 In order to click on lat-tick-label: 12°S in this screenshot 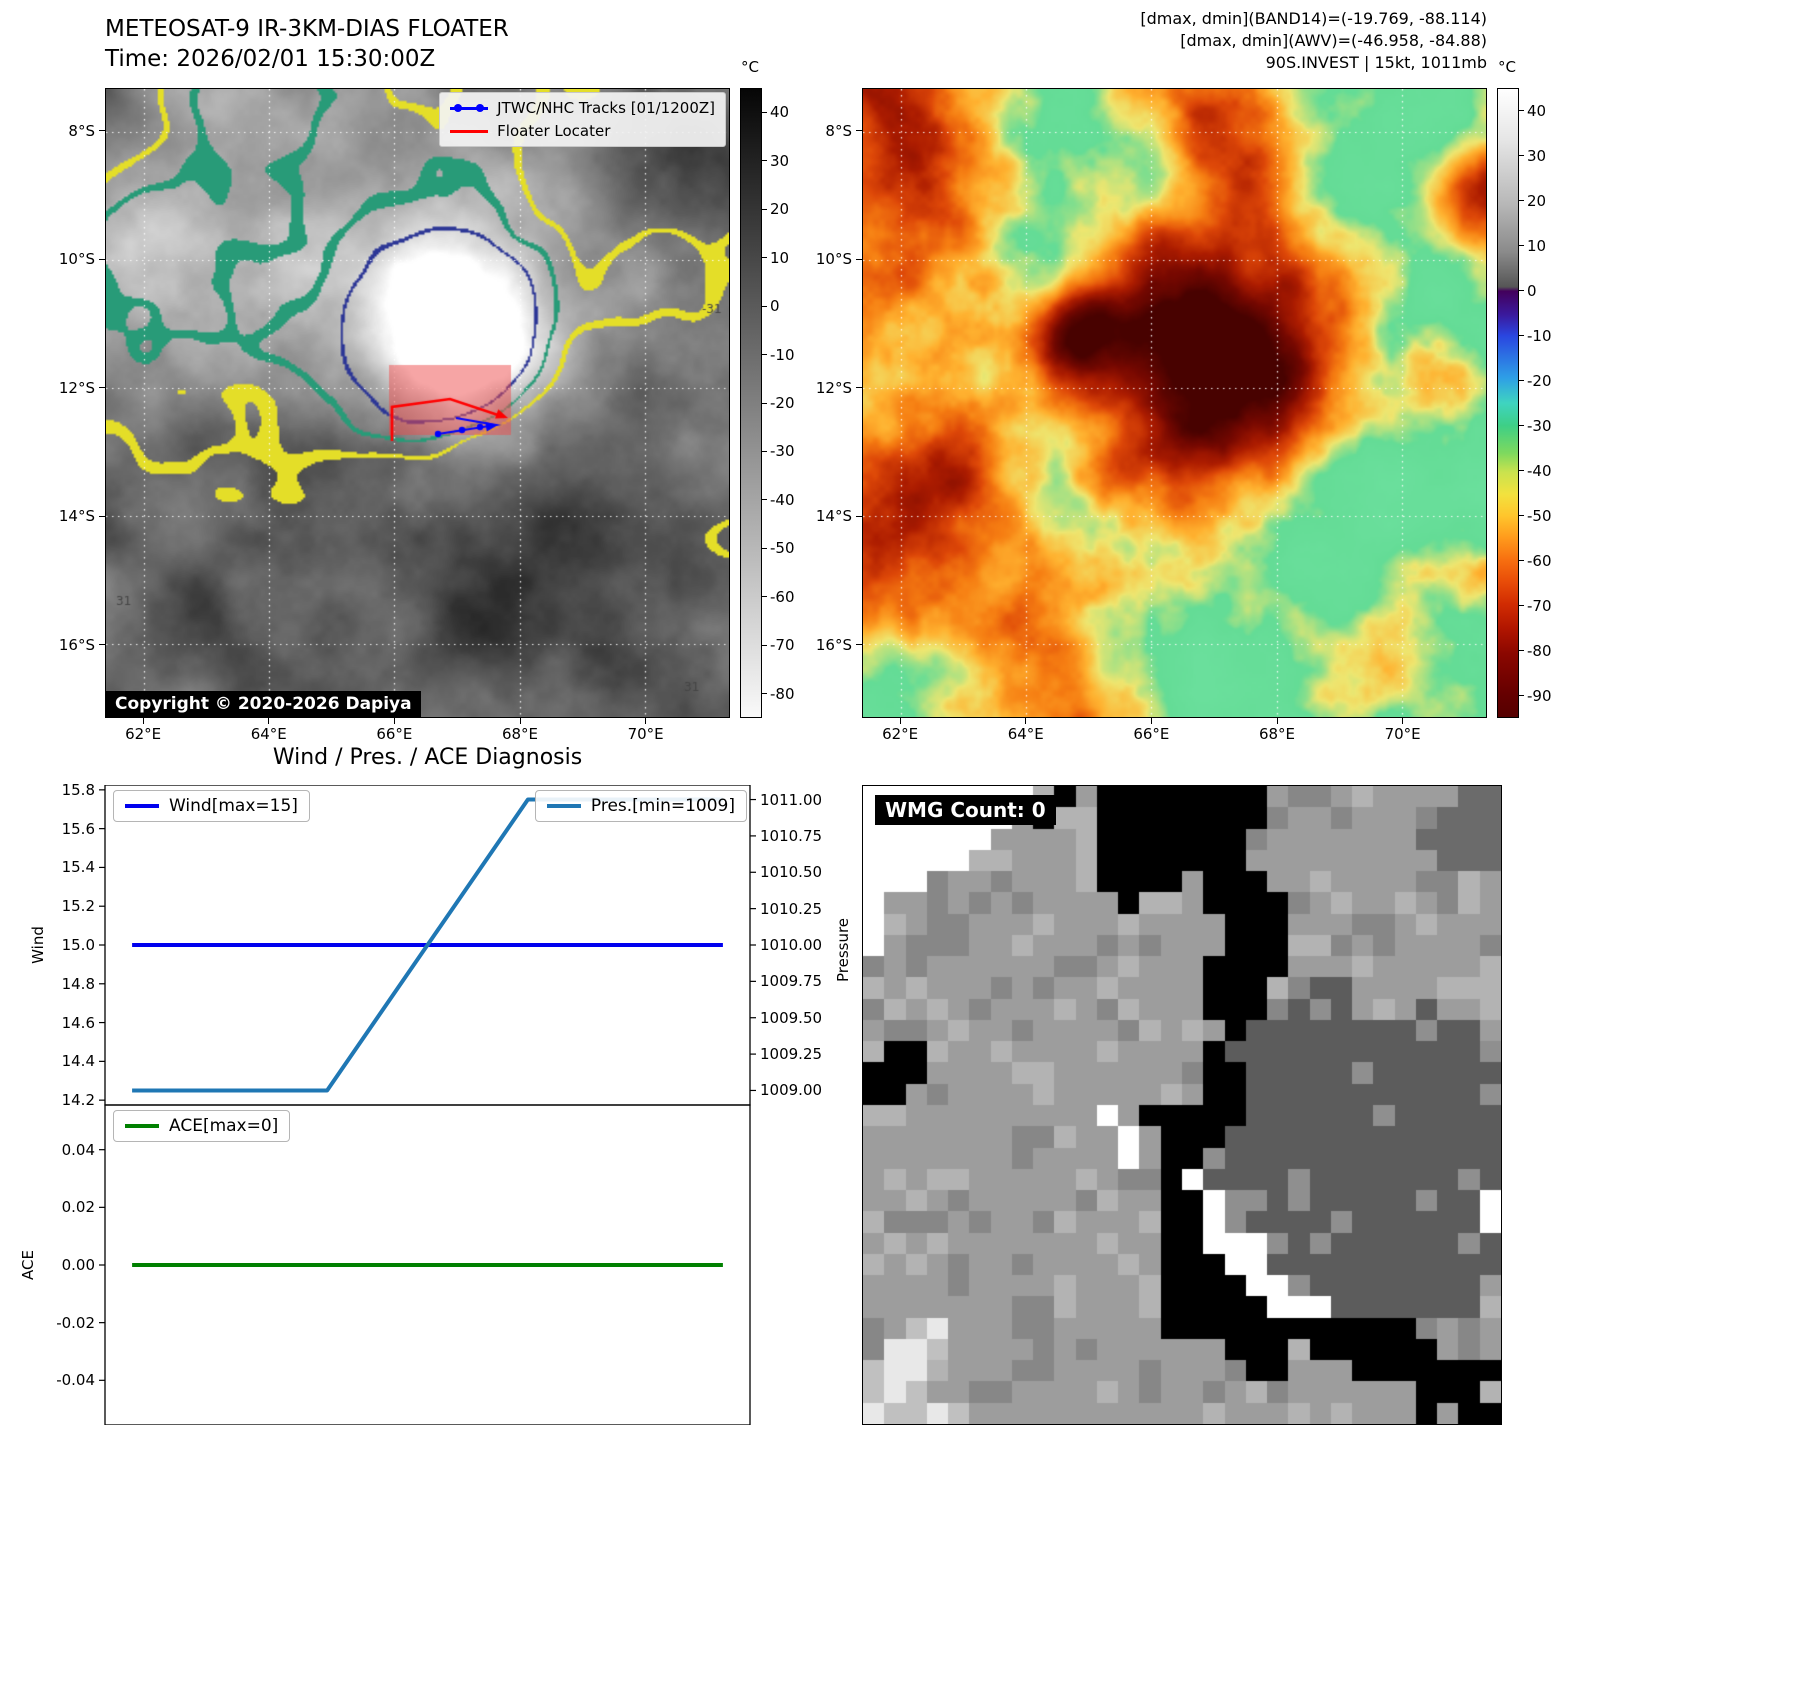, I will do `click(76, 387)`.